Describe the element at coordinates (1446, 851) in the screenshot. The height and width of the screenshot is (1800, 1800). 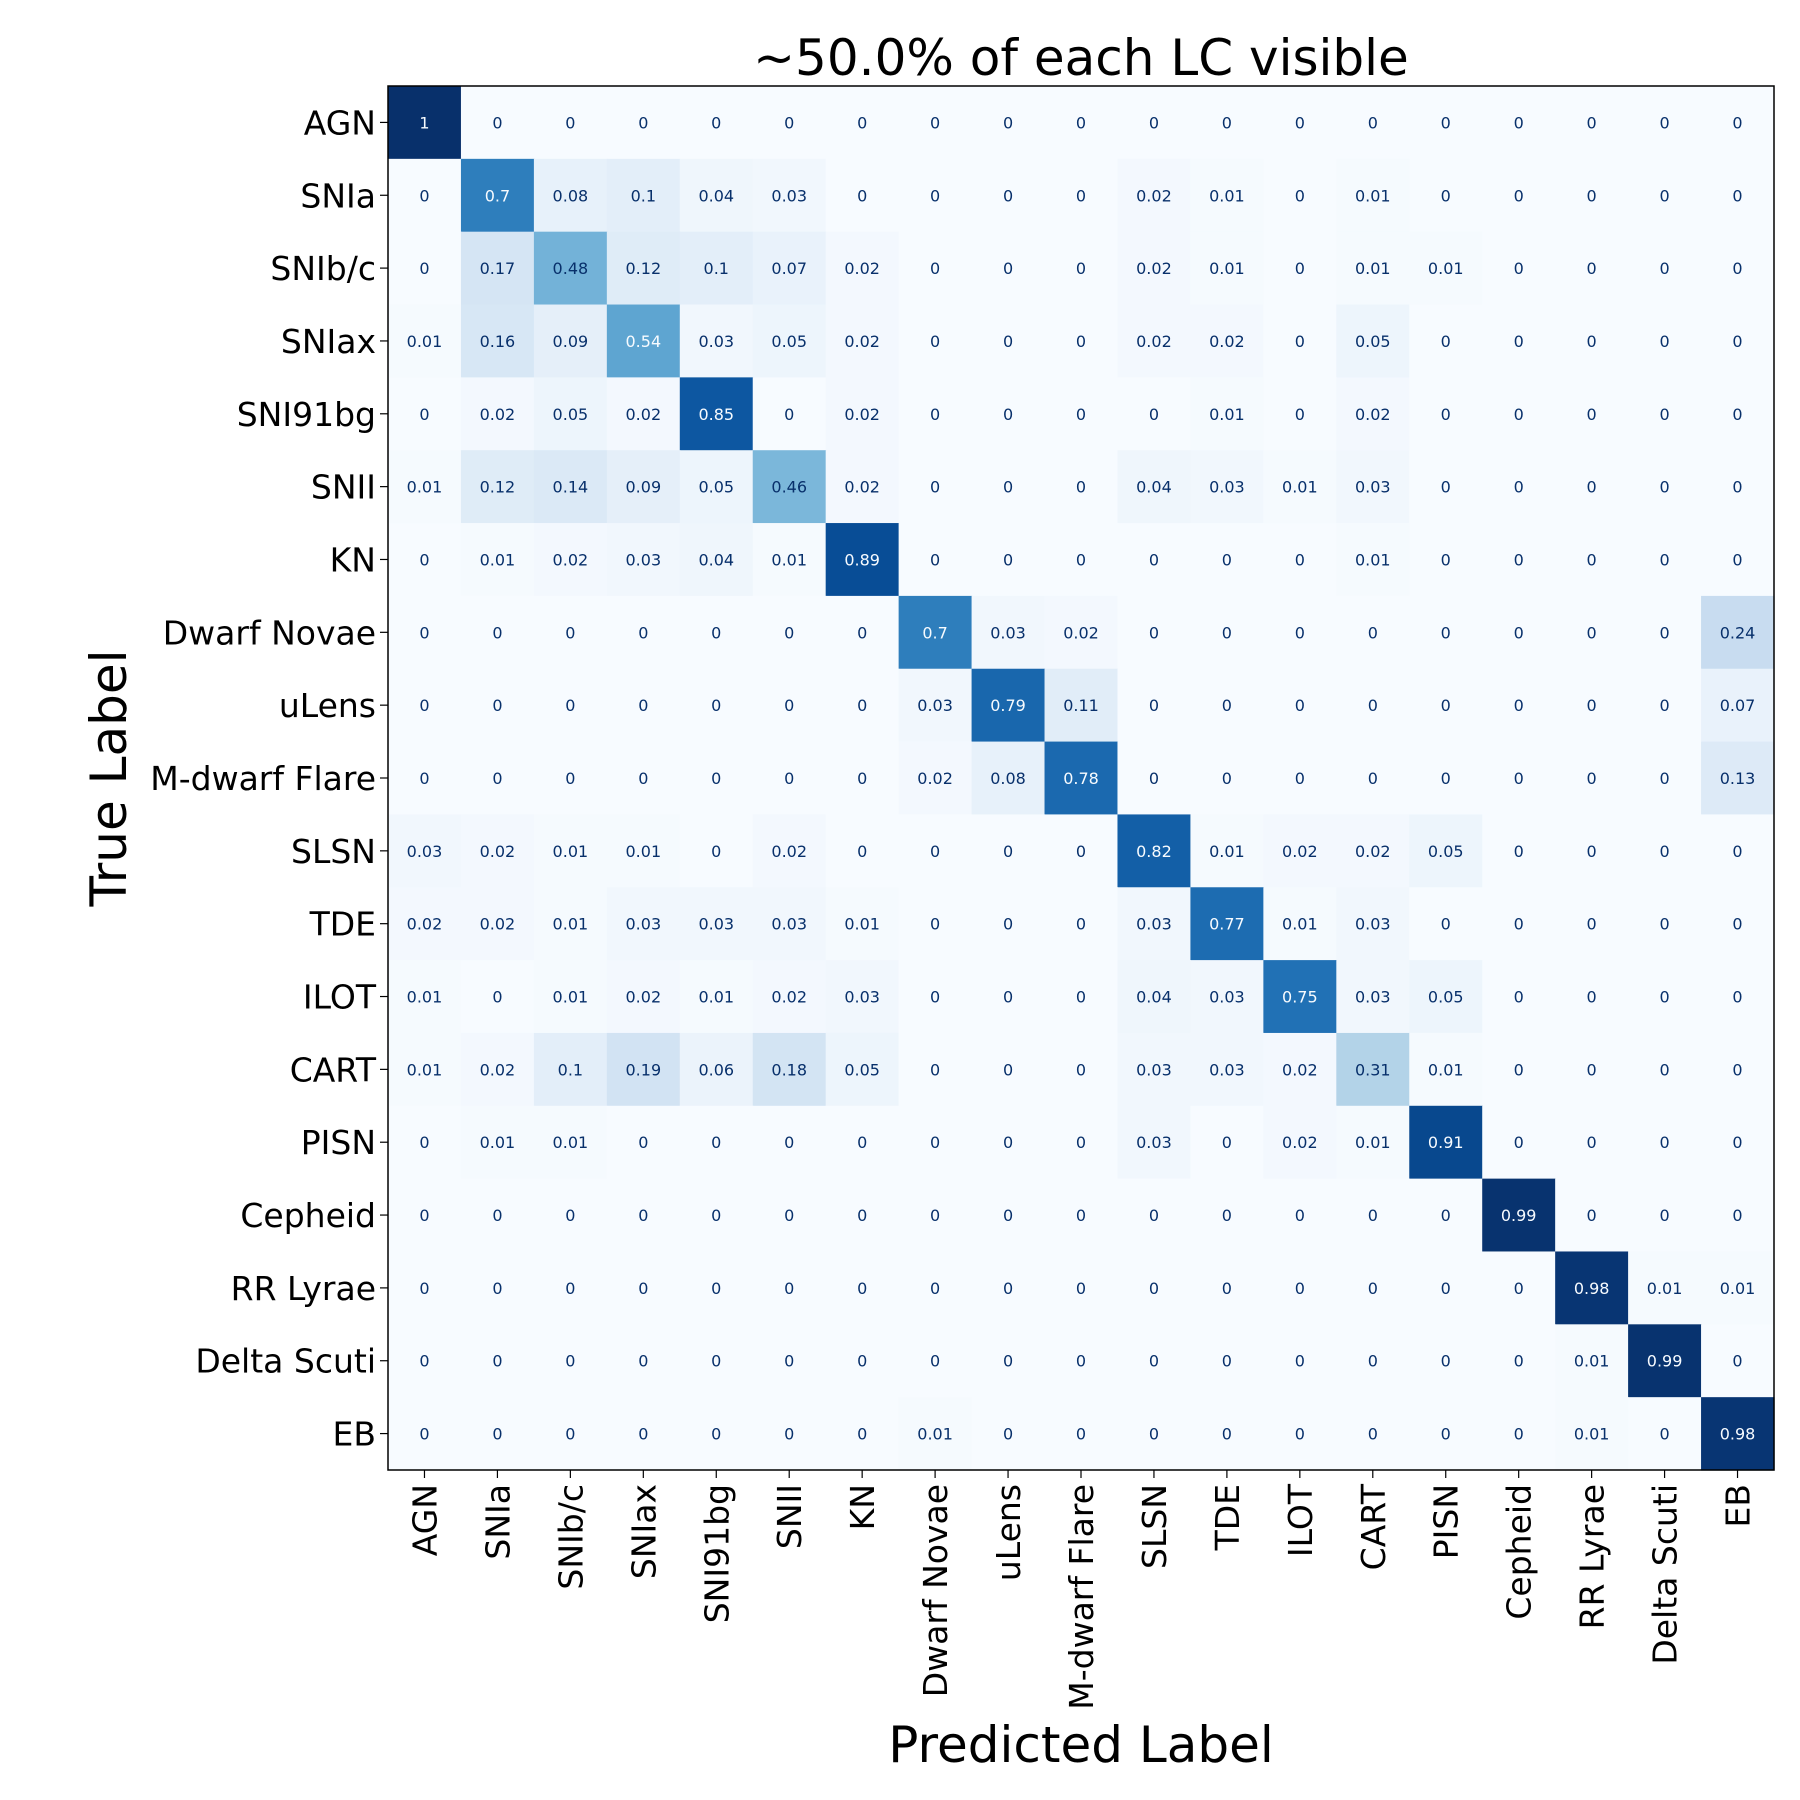
I see `cell-value-label: 0.05` at that location.